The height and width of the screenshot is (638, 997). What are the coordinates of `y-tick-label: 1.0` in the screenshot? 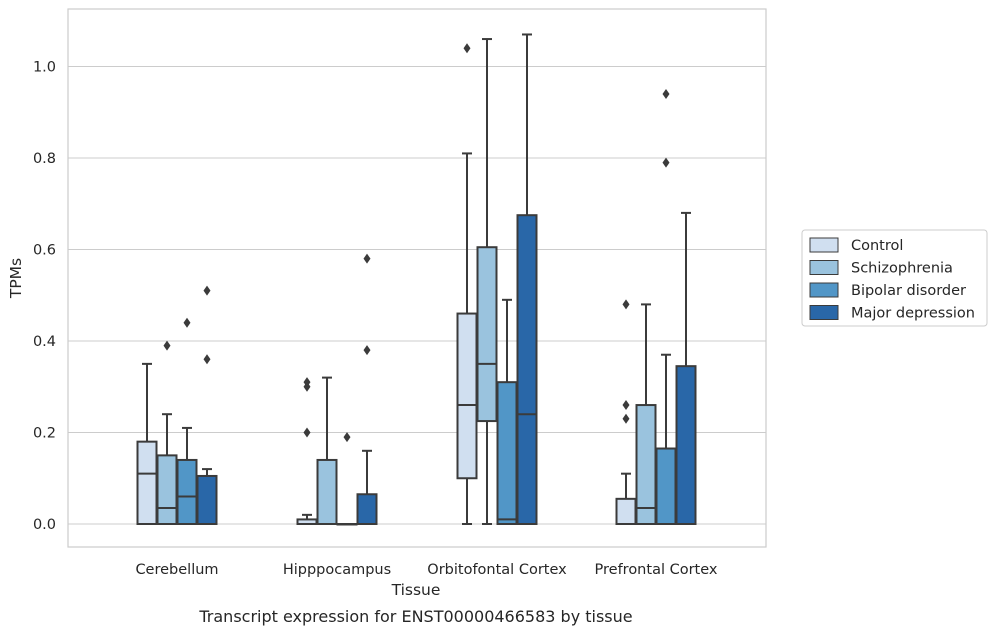 It's located at (44, 68).